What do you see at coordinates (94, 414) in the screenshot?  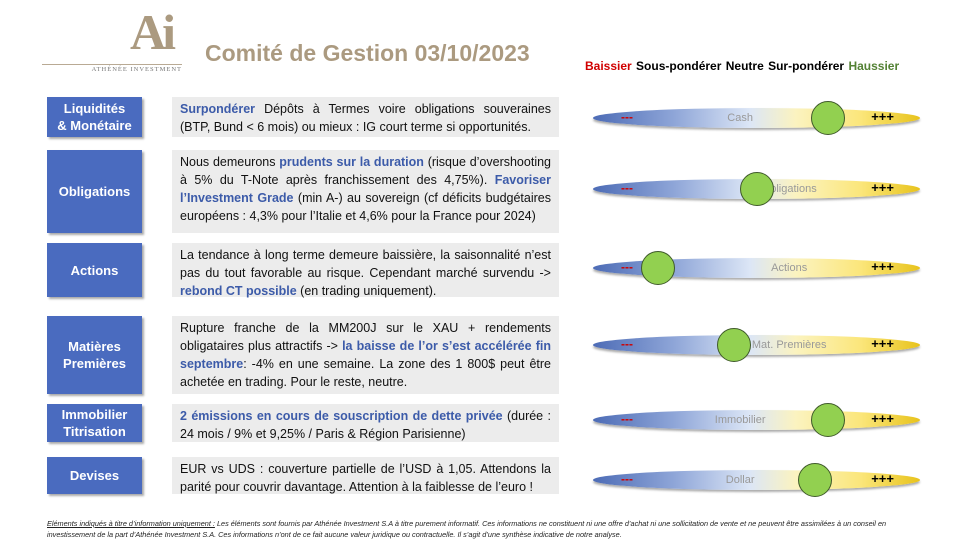 I see `label-line: Immobilier` at bounding box center [94, 414].